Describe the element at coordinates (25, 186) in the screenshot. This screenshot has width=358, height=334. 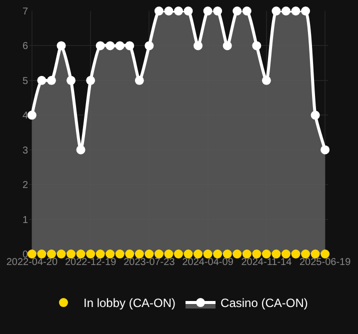
I see `y-tick-label: 2` at that location.